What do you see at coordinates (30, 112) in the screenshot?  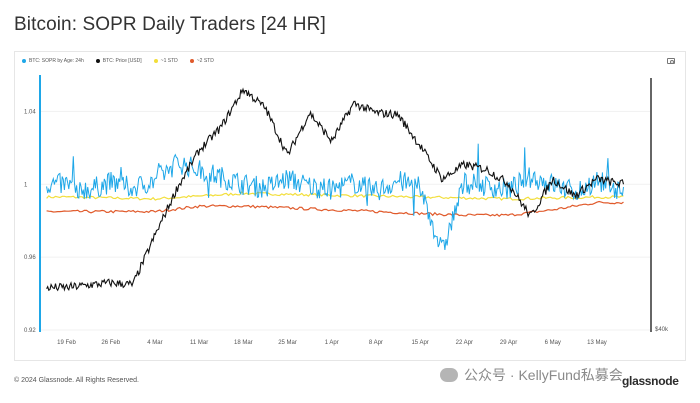 I see `y-tick-label: 1.04` at bounding box center [30, 112].